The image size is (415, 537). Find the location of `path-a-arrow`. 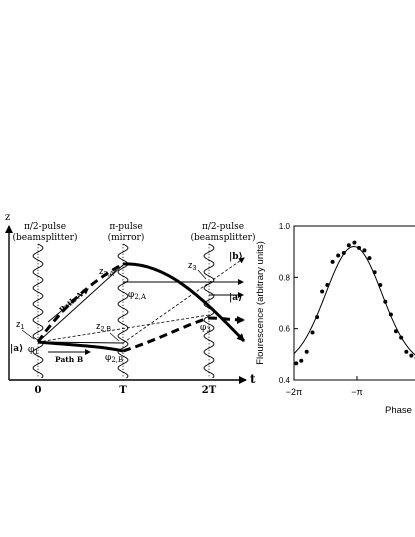

path-a-arrow is located at coordinates (68, 305).